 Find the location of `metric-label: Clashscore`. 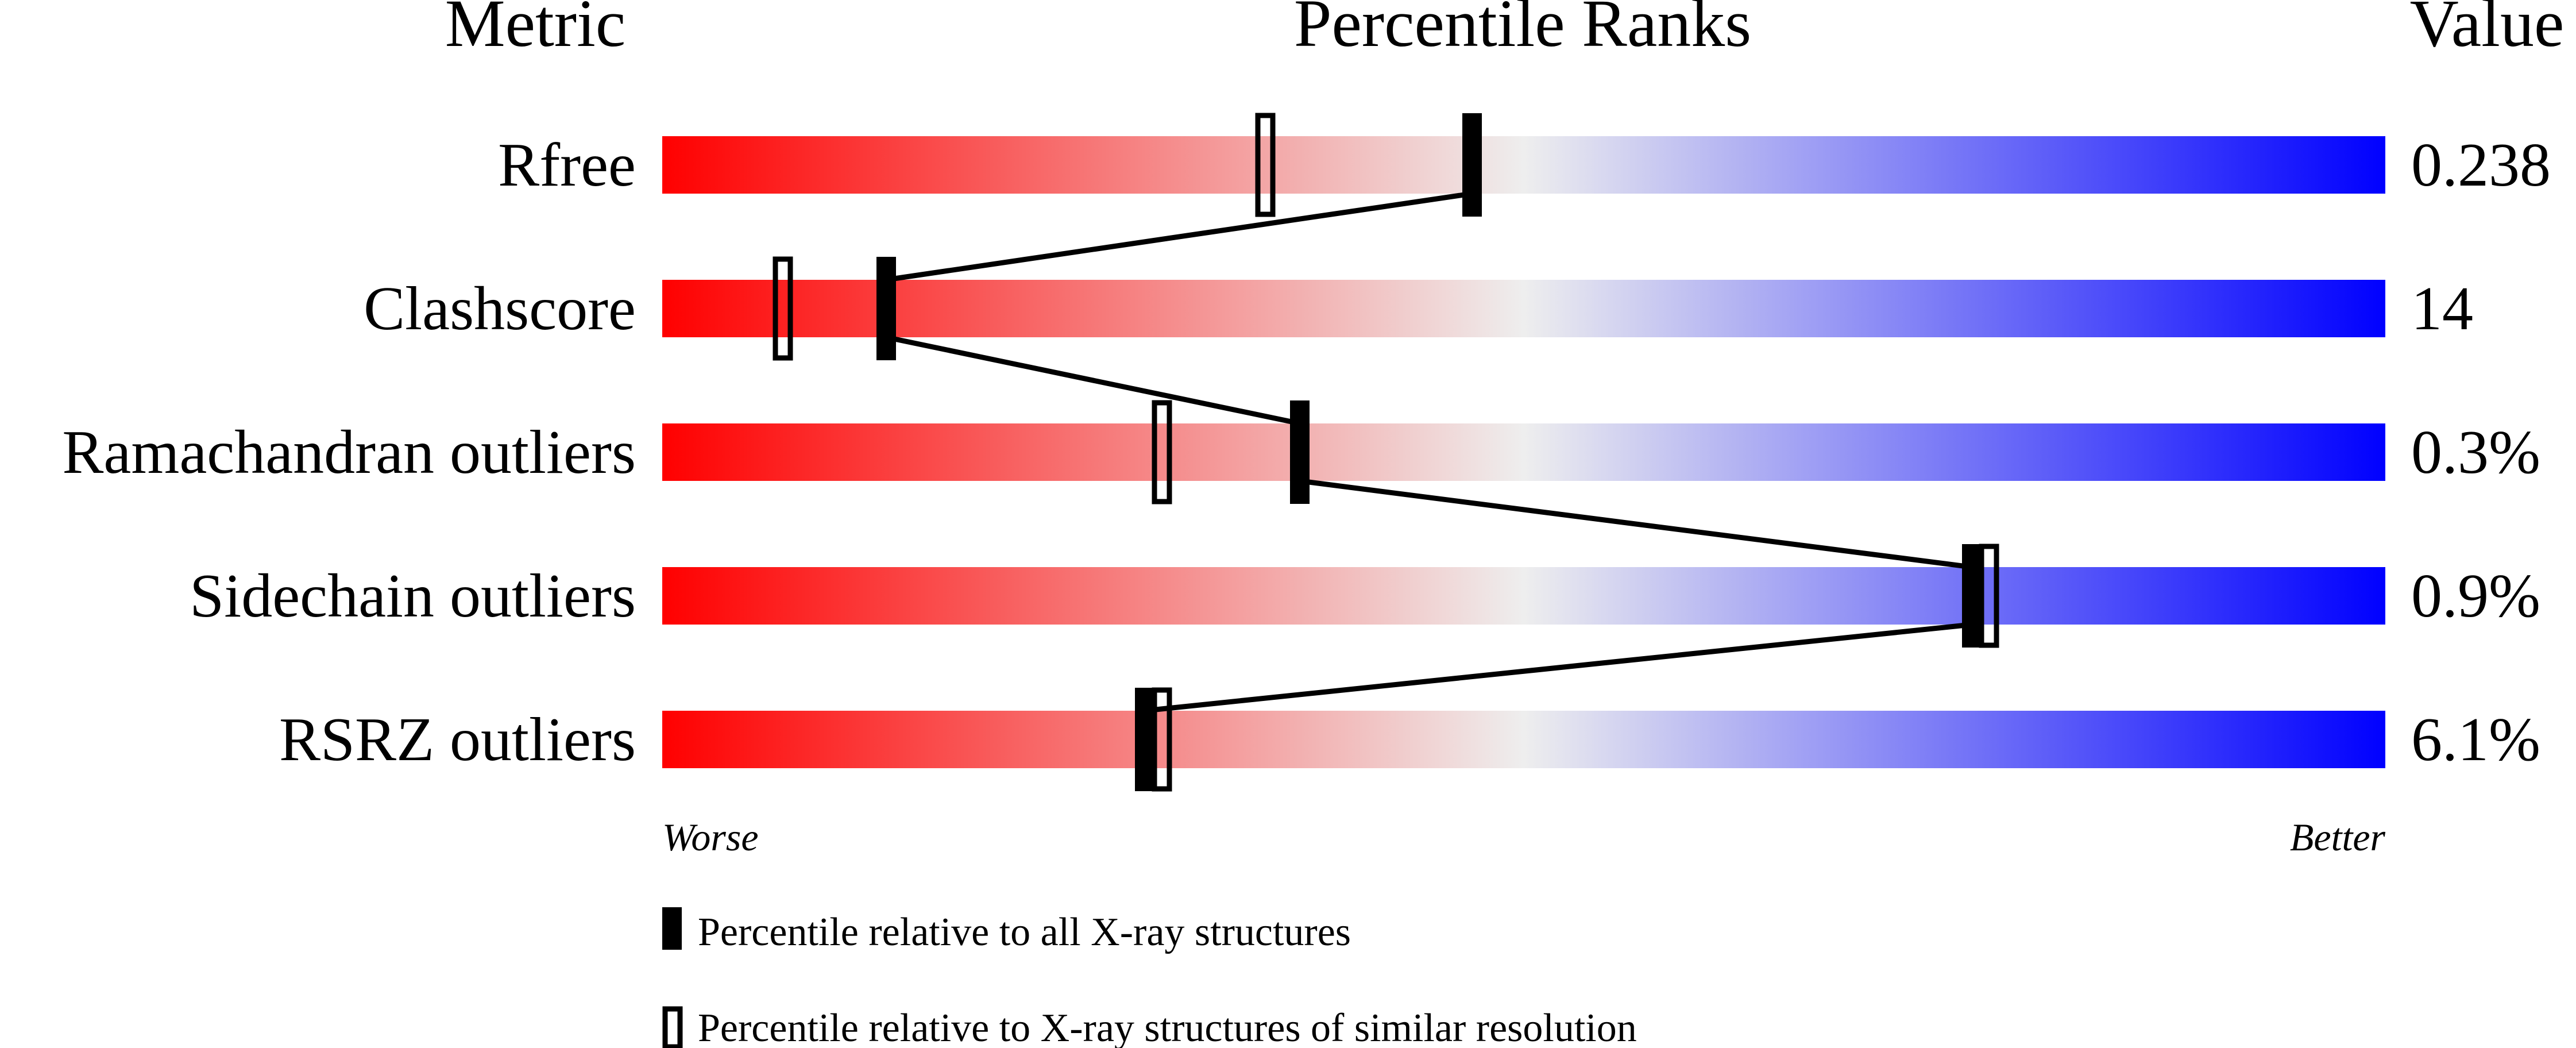

metric-label: Clashscore is located at coordinates (500, 309).